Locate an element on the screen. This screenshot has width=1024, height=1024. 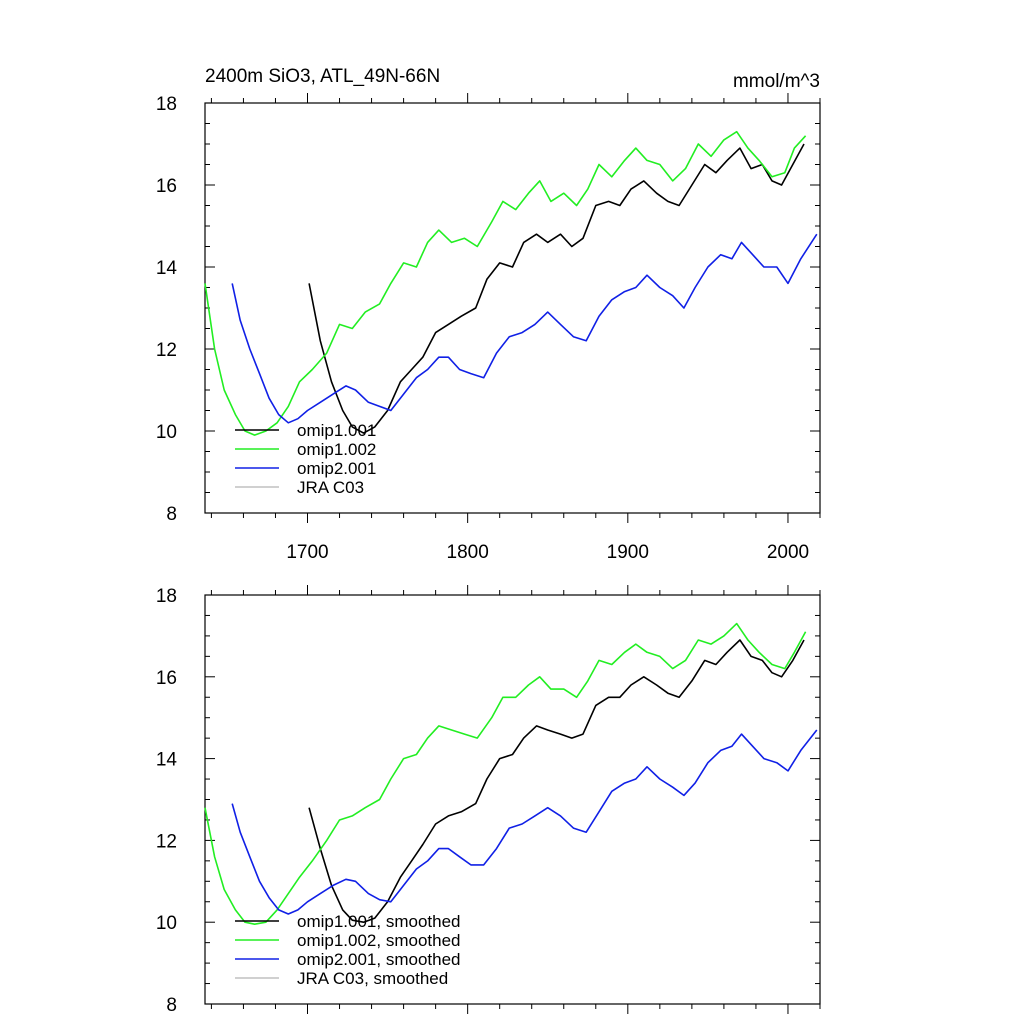
legend-label: omip2.001 is located at coordinates (336, 468).